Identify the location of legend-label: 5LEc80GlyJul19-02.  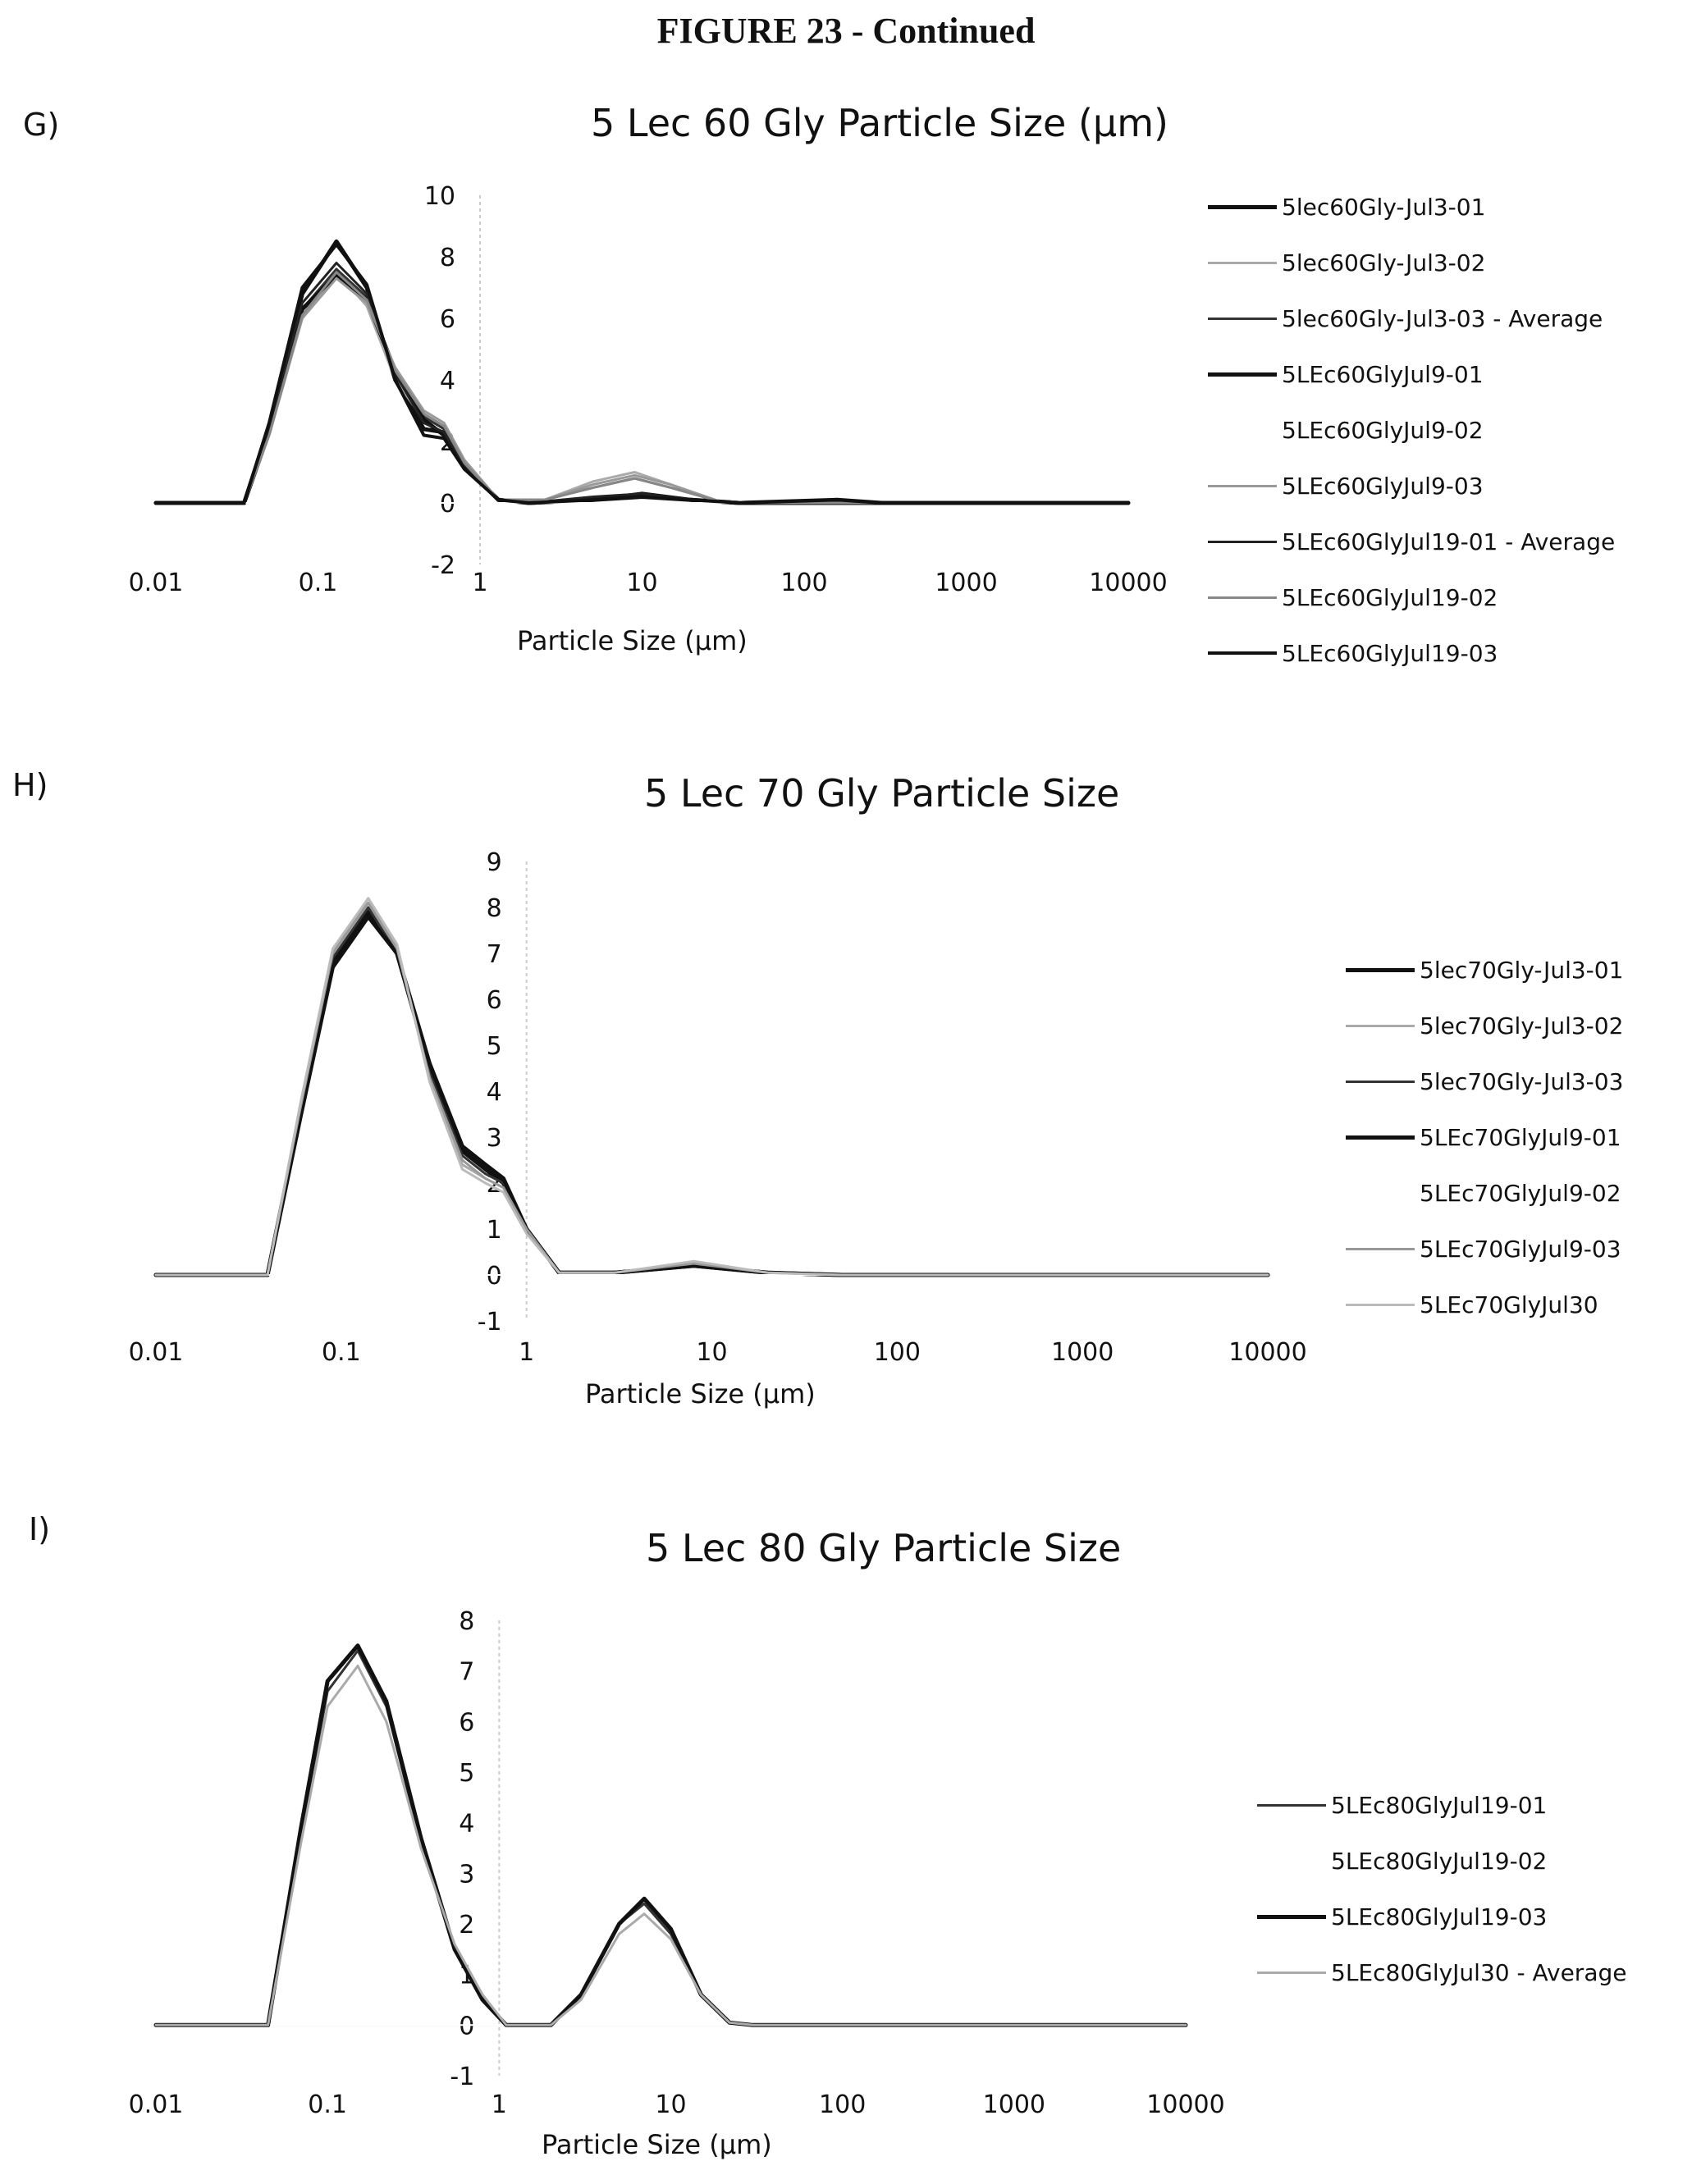
(1439, 1861).